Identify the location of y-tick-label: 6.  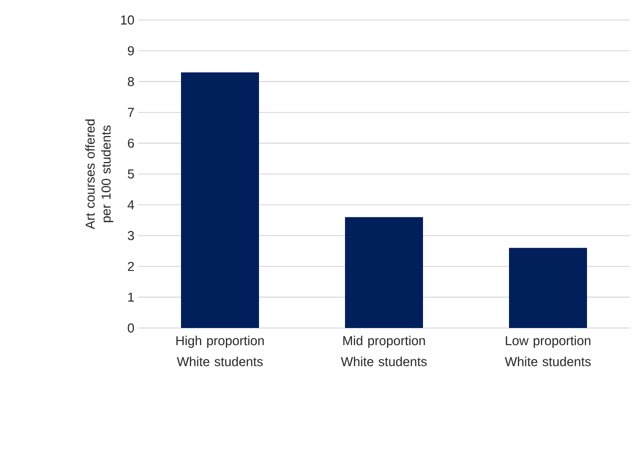
(131, 143).